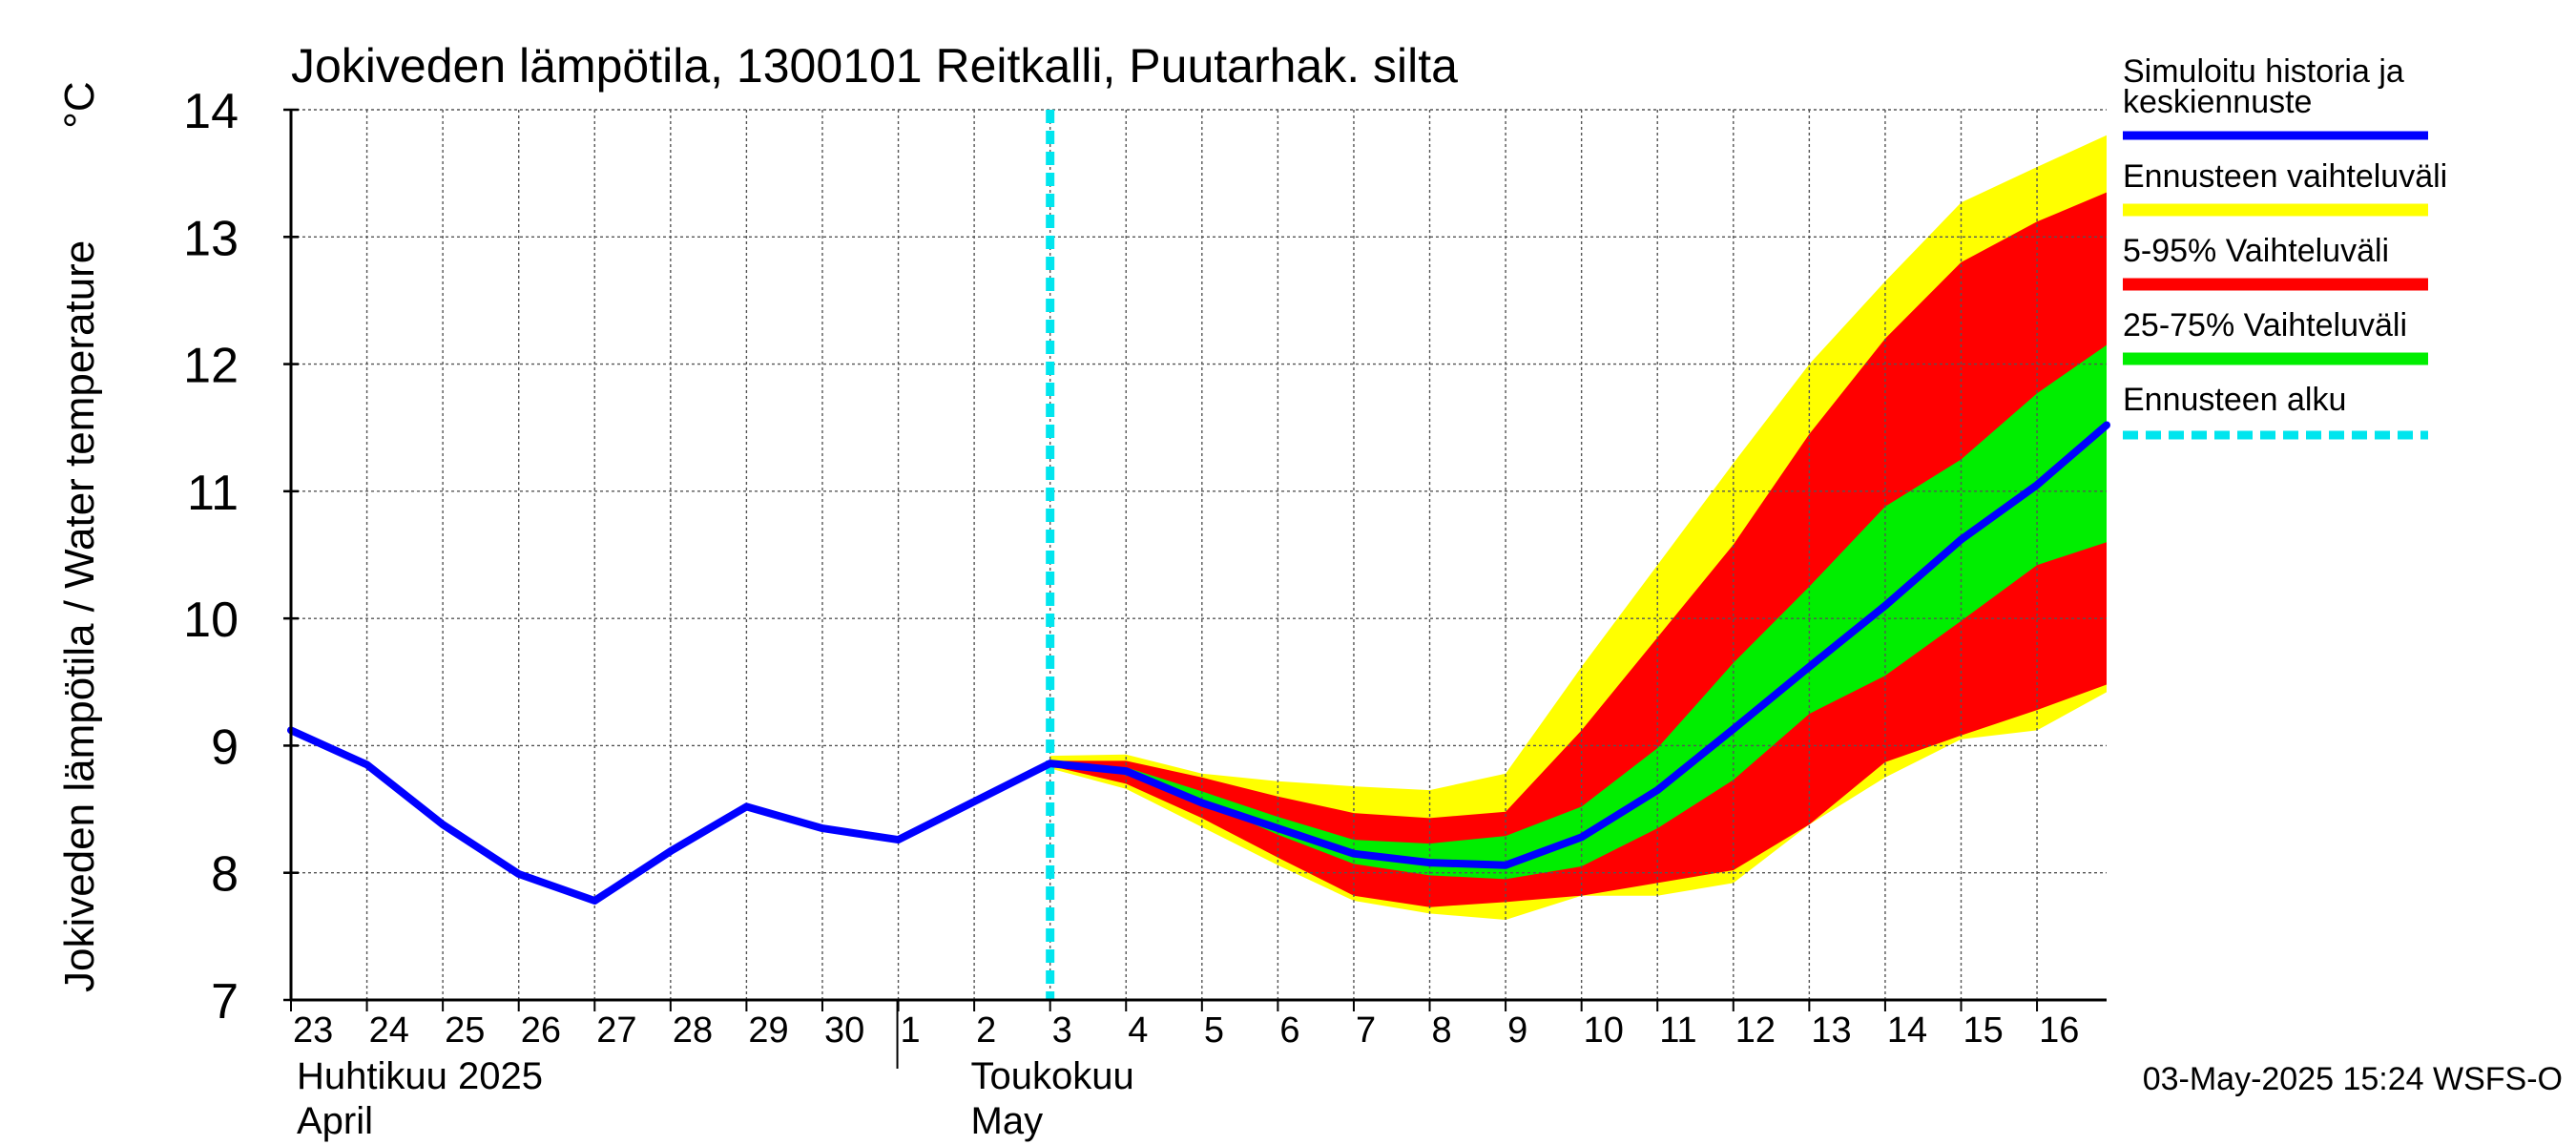 The width and height of the screenshot is (2576, 1145). What do you see at coordinates (541, 1030) in the screenshot?
I see `x-tick-label: 26` at bounding box center [541, 1030].